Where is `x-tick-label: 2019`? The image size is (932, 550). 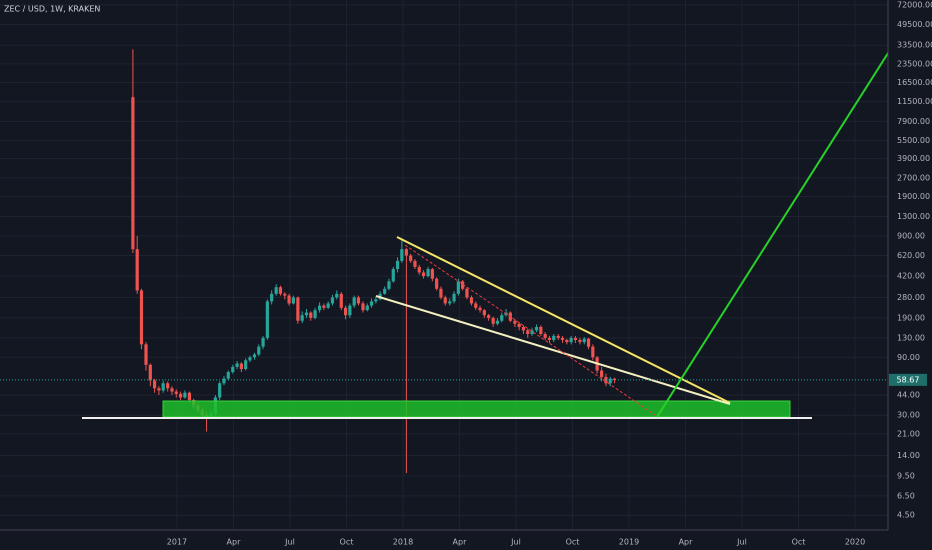 x-tick-label: 2019 is located at coordinates (629, 542).